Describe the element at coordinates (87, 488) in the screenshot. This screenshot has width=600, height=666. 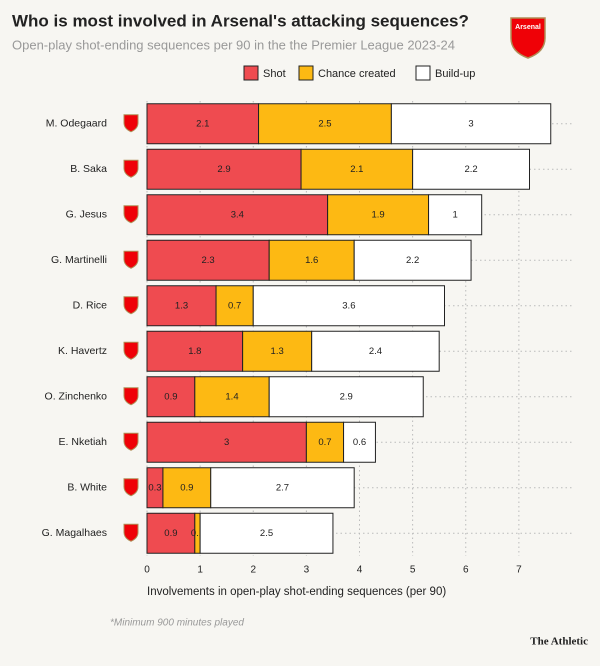
I see `category-label: B. White` at that location.